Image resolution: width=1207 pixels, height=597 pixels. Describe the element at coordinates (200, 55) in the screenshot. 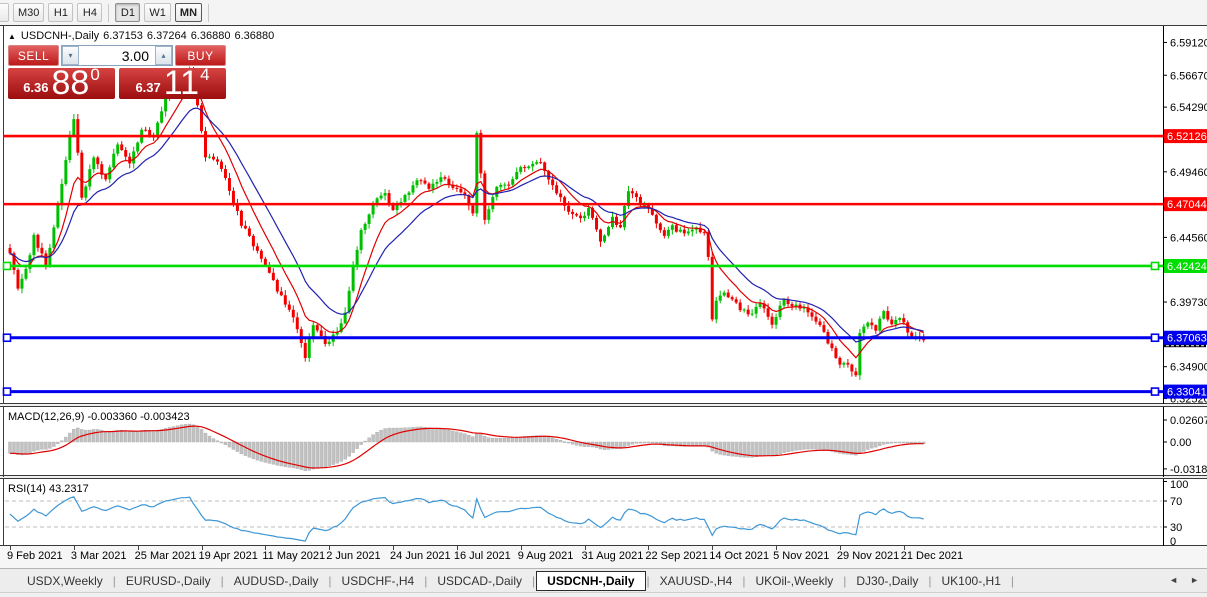

I see `buy-button: BUY` at that location.